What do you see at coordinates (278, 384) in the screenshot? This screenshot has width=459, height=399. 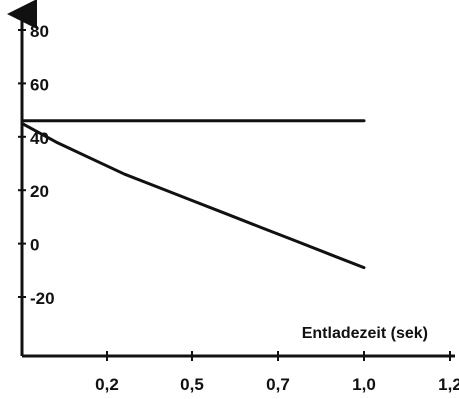 I see `x-tick-label: 0,7` at bounding box center [278, 384].